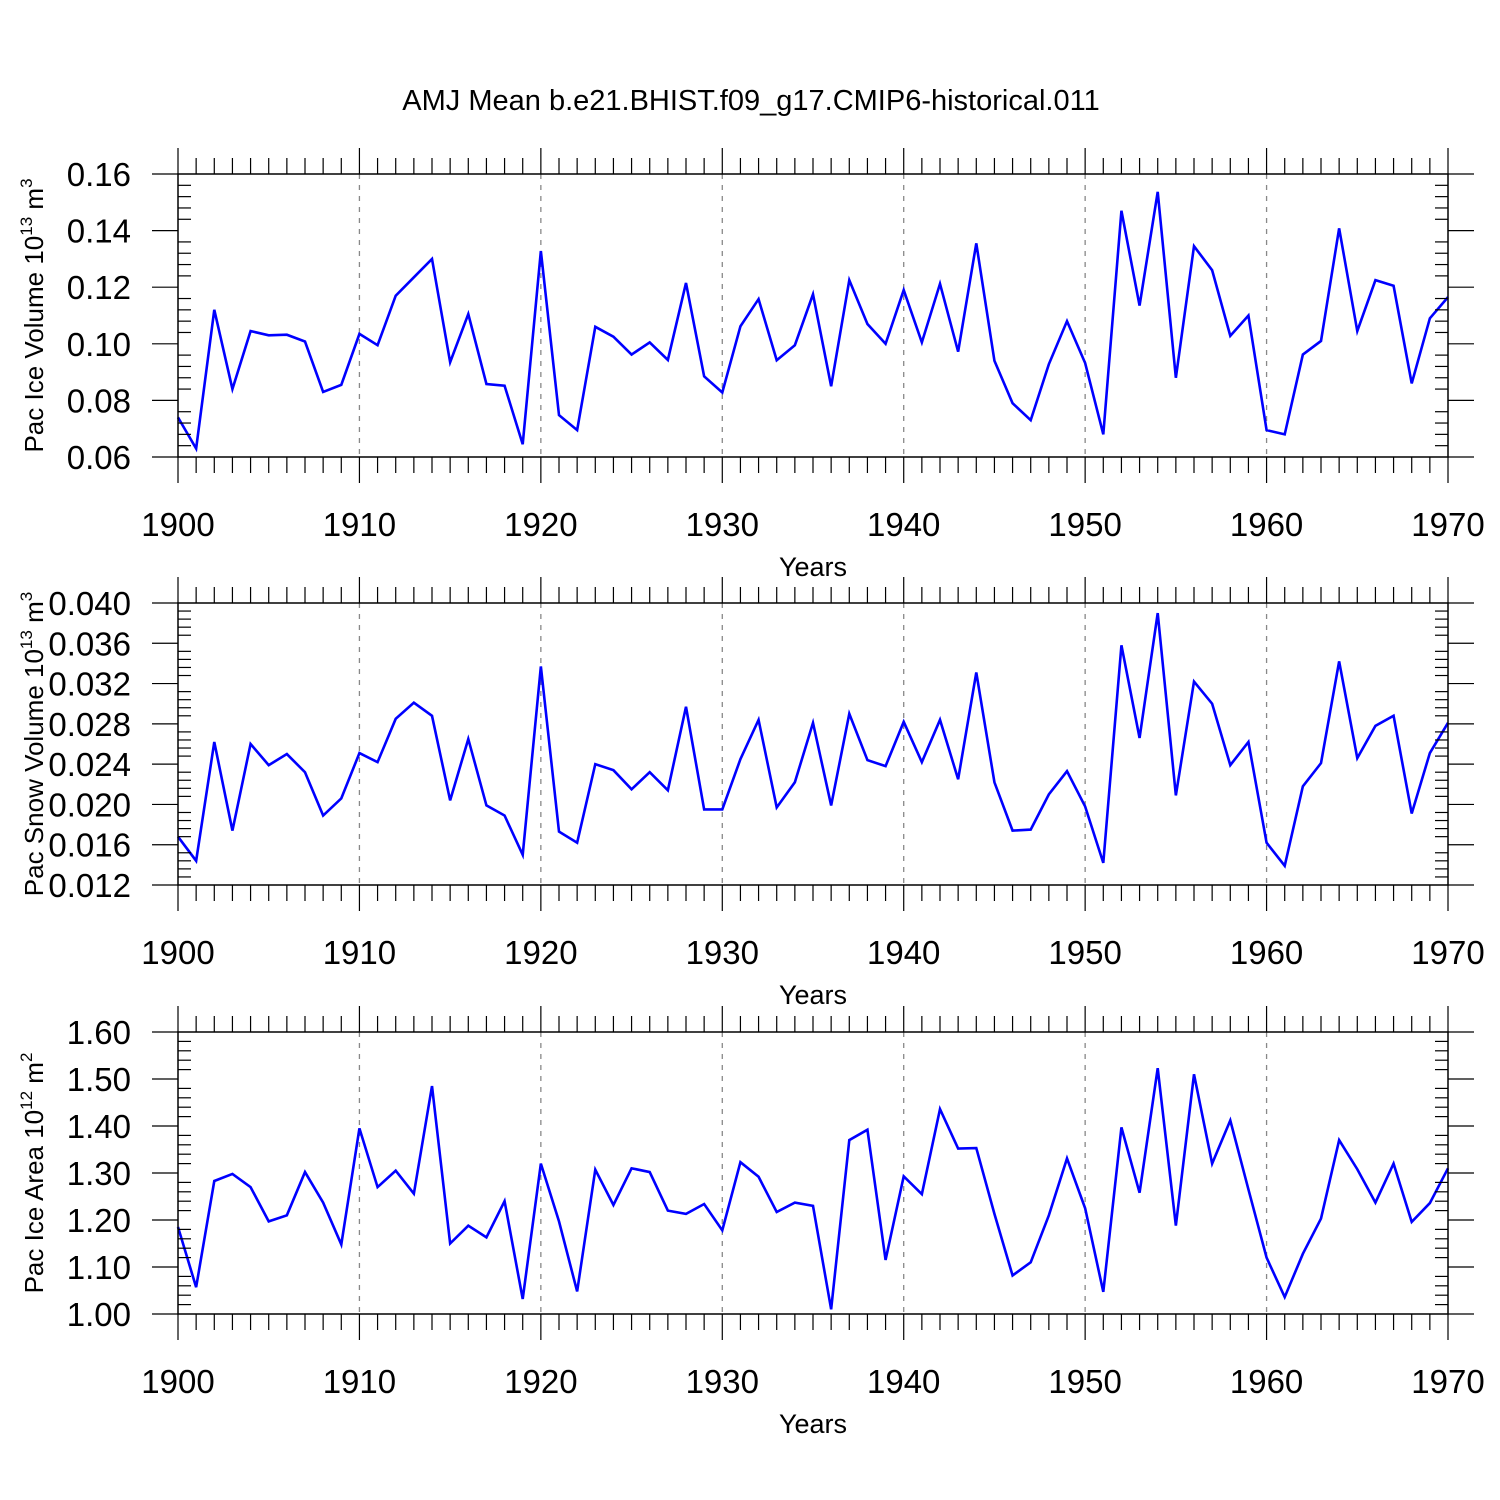  What do you see at coordinates (99, 287) in the screenshot?
I see `y-tick-label: 0.12` at bounding box center [99, 287].